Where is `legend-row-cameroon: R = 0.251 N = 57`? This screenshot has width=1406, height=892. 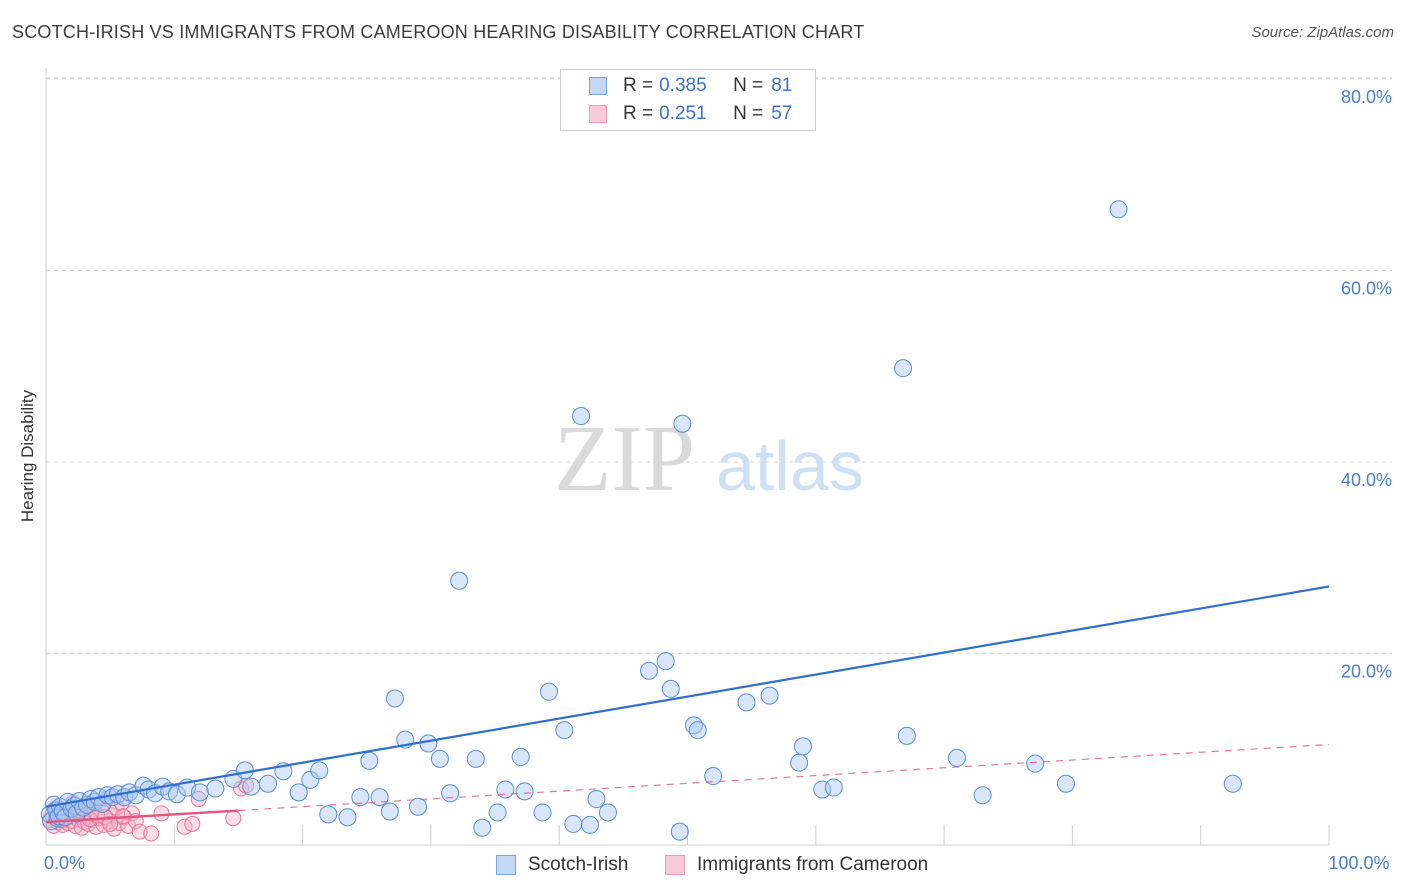
legend-row-cameroon: R = 0.251 N = 57 is located at coordinates (690, 114).